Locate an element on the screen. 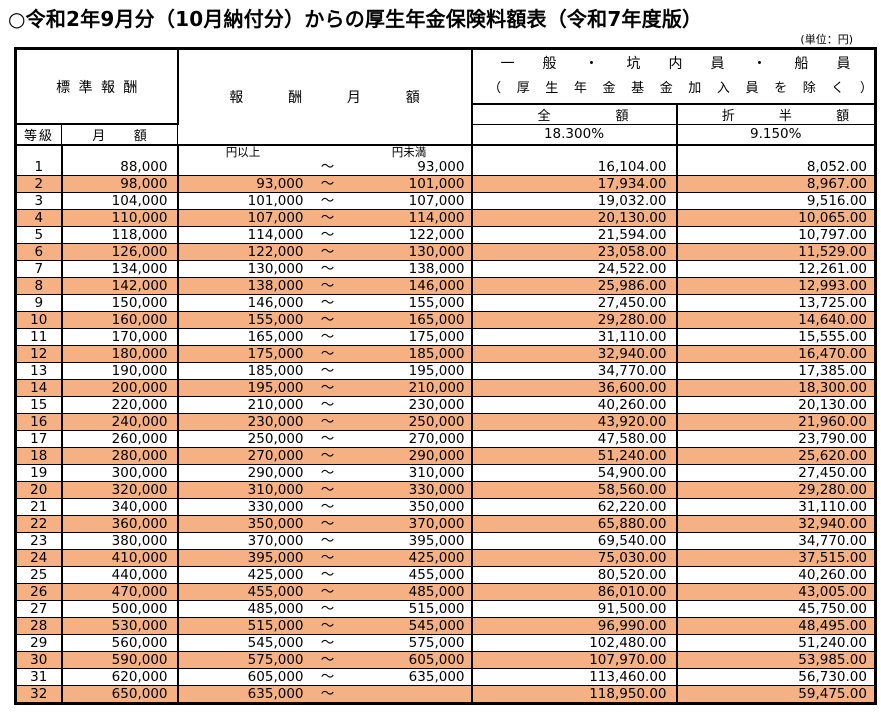 The height and width of the screenshot is (715, 881). monthly-cell: 180,000 is located at coordinates (120, 354).